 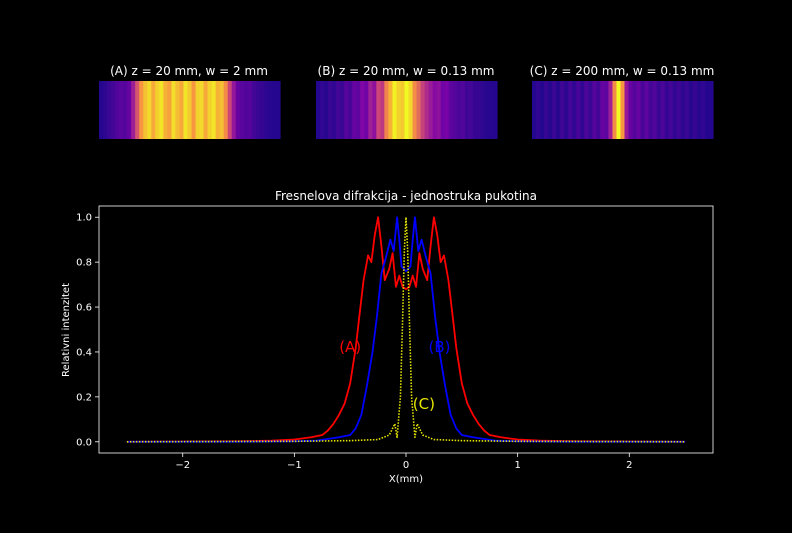 I want to click on heatmap-c-title: (C) z = 200 mm, w = 0.13 mm, so click(x=622, y=71).